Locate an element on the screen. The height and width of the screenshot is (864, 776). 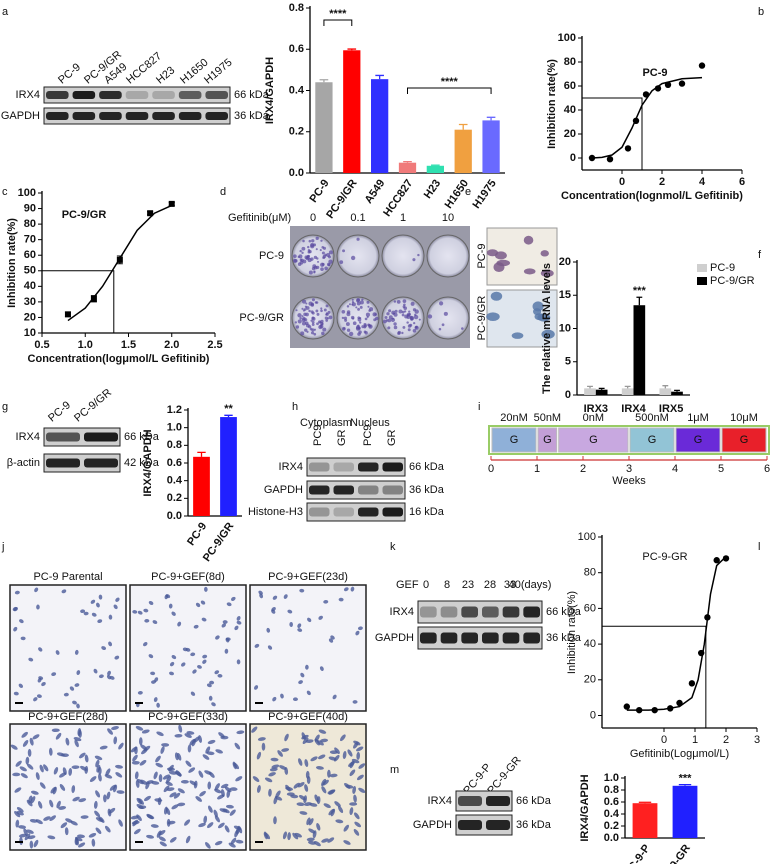
row-label: β-actin is located at coordinates (23, 463).